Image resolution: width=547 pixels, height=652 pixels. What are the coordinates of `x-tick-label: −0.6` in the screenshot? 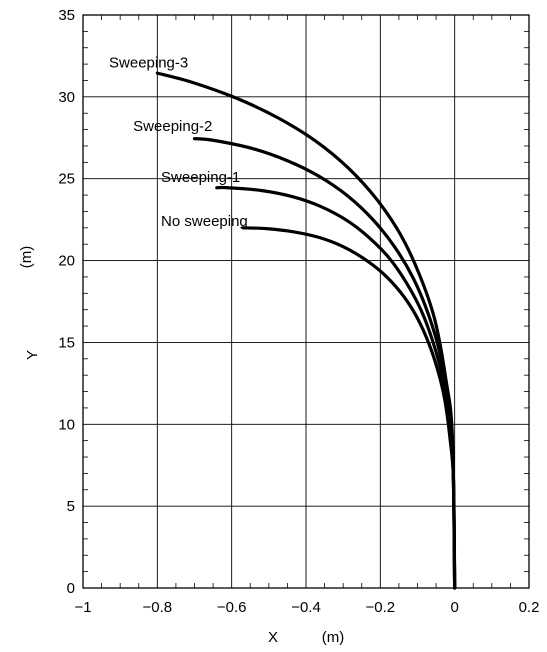 It's located at (232, 607).